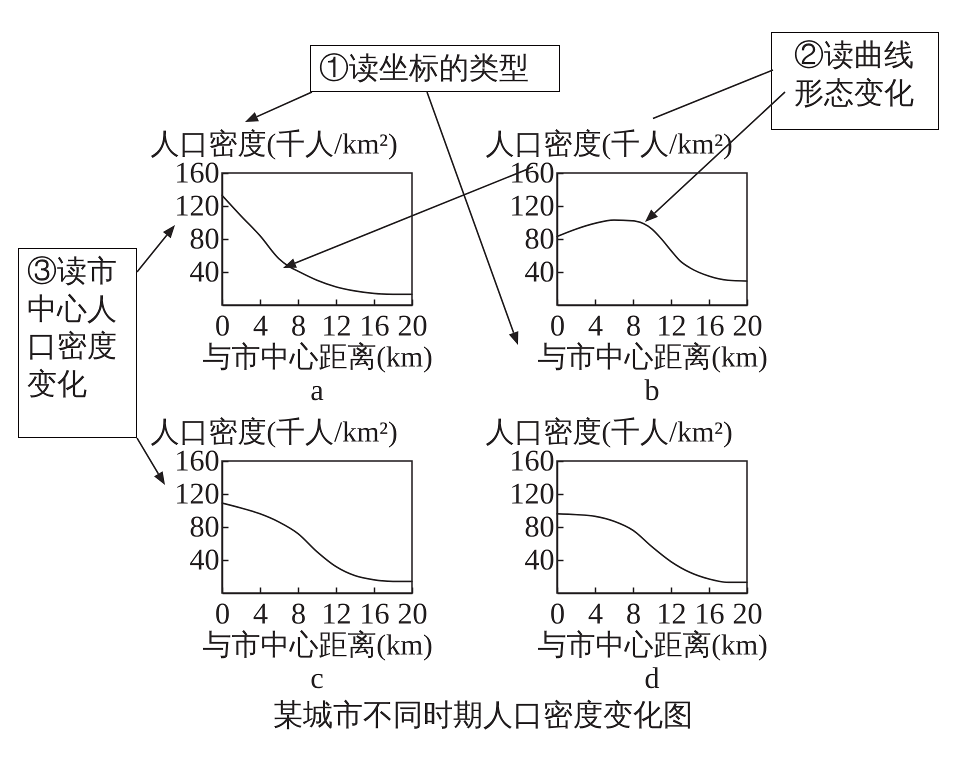 The height and width of the screenshot is (763, 967). What do you see at coordinates (652, 678) in the screenshot?
I see `text: d` at bounding box center [652, 678].